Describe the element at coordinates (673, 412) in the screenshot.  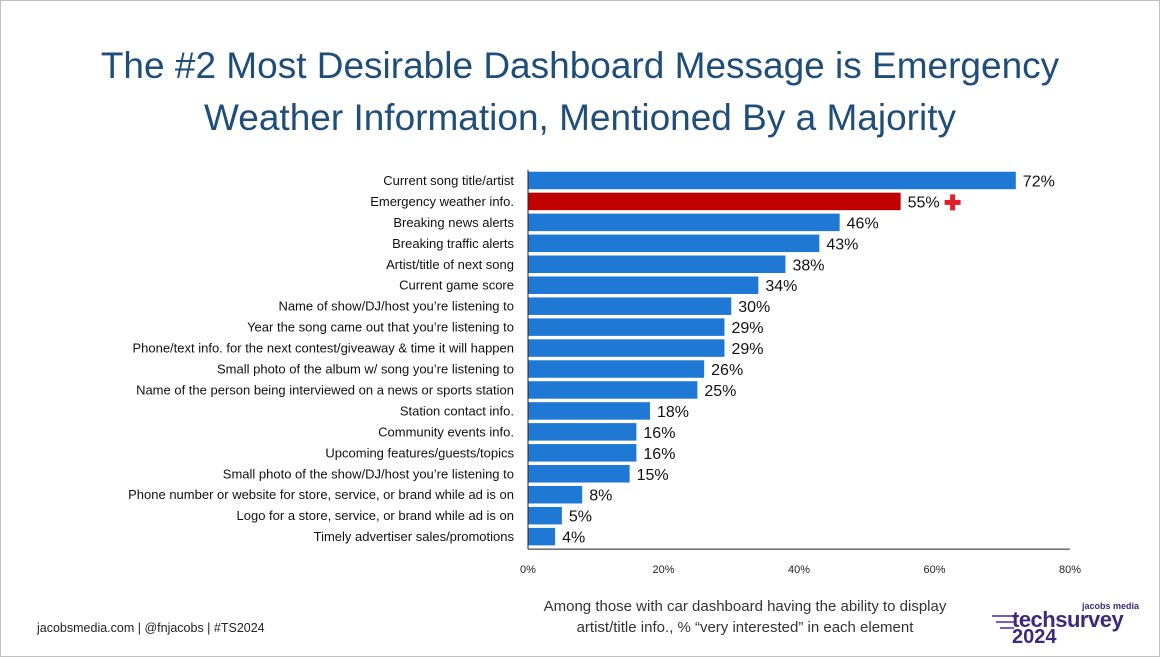
I see `data-label: 18%` at that location.